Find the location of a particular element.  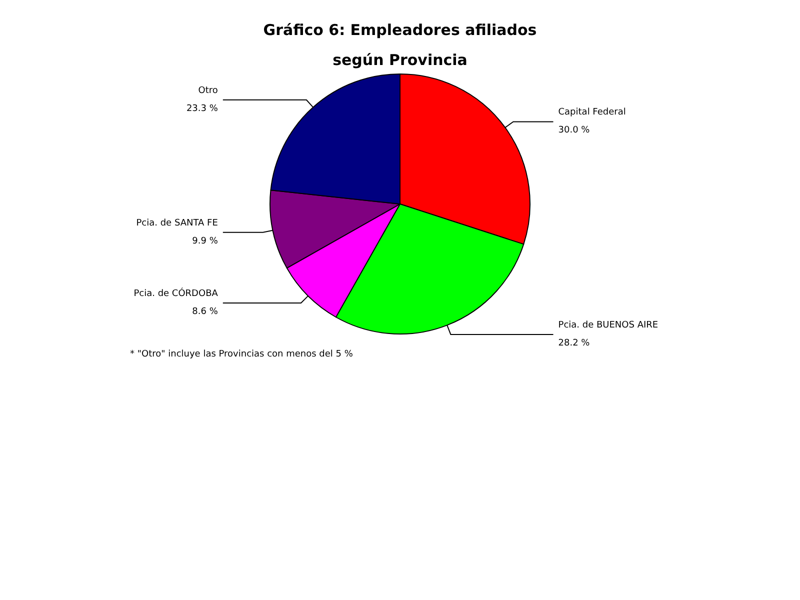

slice-label: Capital Federal is located at coordinates (592, 113).